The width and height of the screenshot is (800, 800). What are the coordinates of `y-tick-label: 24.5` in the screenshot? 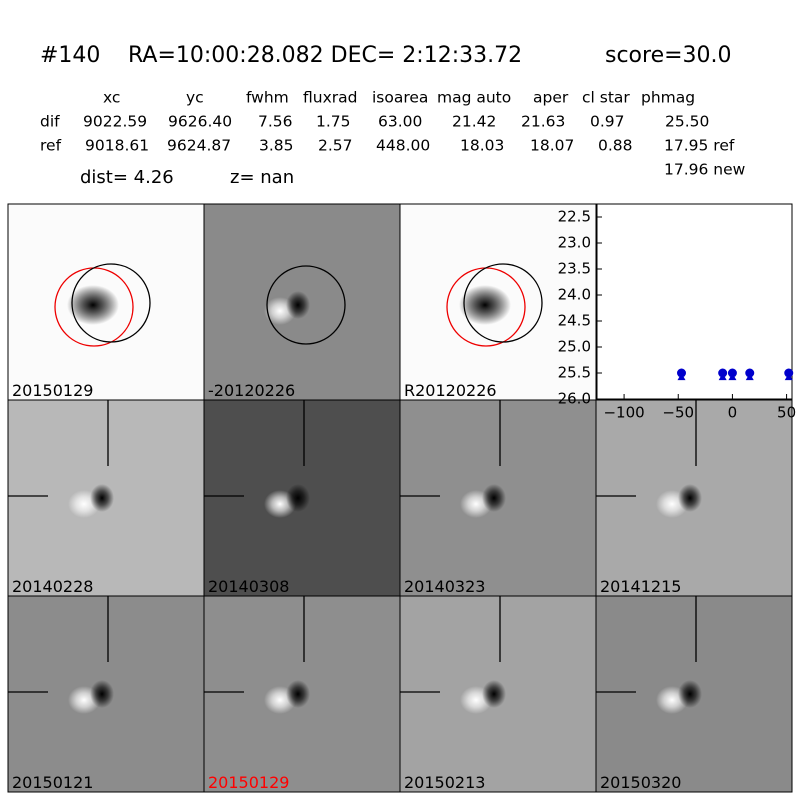 It's located at (574, 321).